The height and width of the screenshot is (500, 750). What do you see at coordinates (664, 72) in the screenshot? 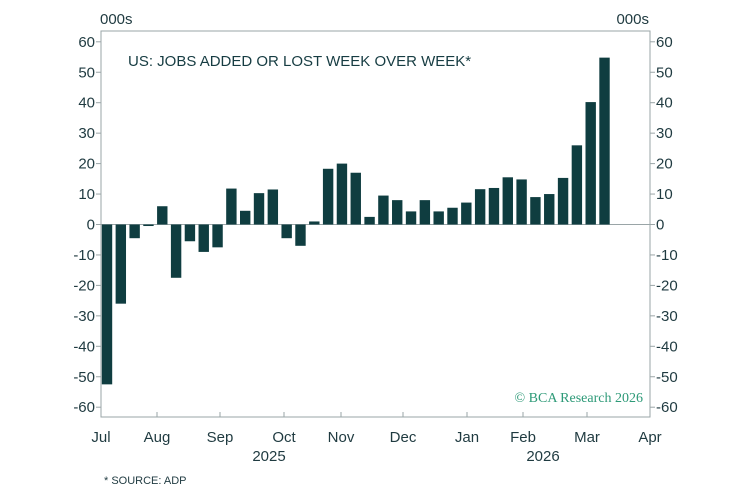
I see `y-tick-label-right: 50` at bounding box center [664, 72].